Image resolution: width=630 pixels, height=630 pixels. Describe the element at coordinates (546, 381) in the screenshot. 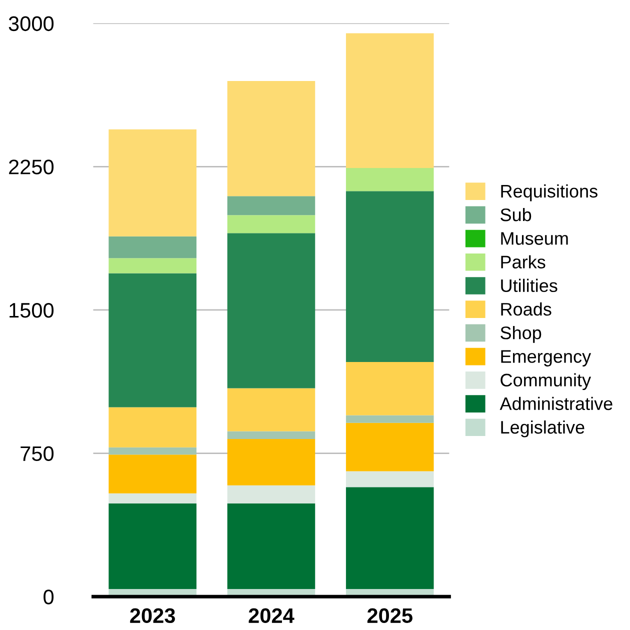

I see `legend-label: Community` at that location.